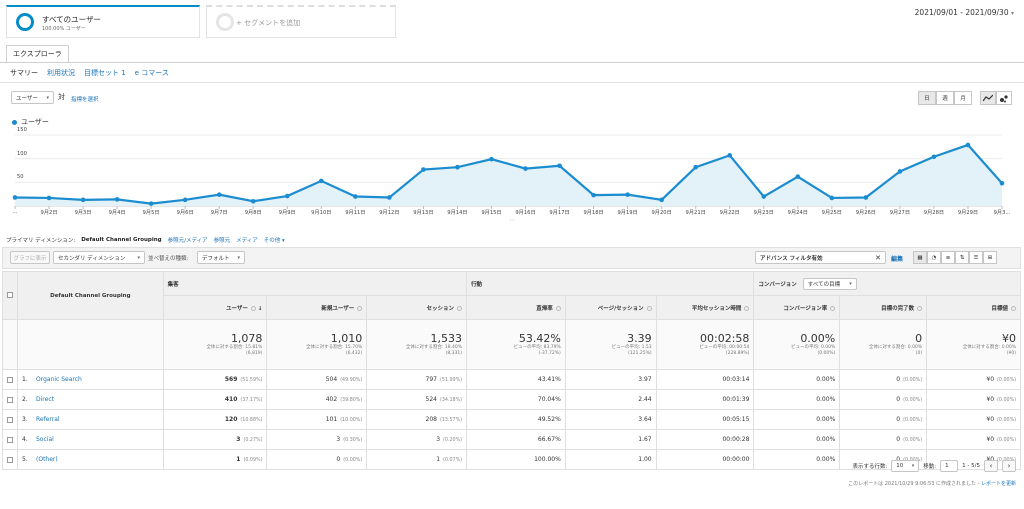  Describe the element at coordinates (61, 73) in the screenshot. I see `subtab-usage: 利用状況` at that location.